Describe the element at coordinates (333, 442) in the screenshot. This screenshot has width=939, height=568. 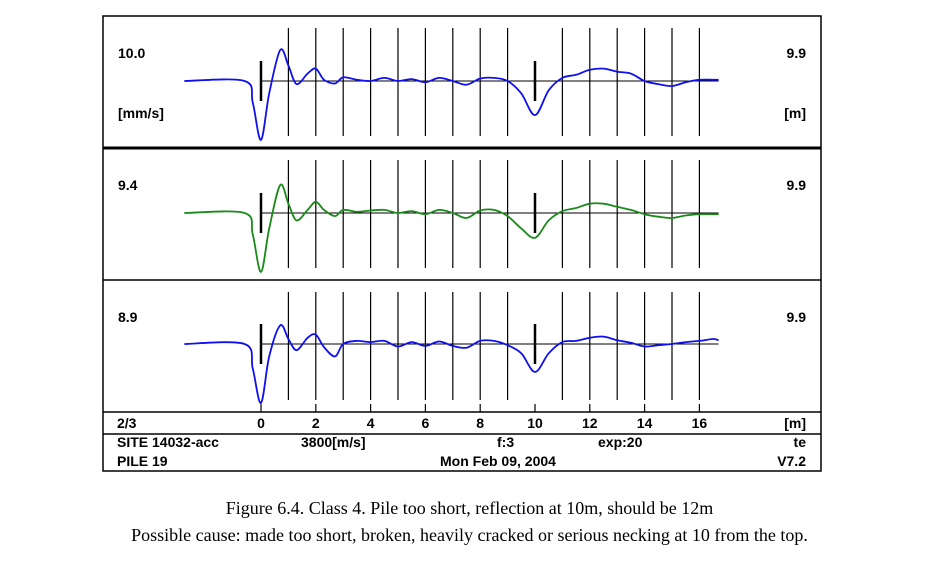
I see `wave-speed-label: 3800[m/s]` at that location.